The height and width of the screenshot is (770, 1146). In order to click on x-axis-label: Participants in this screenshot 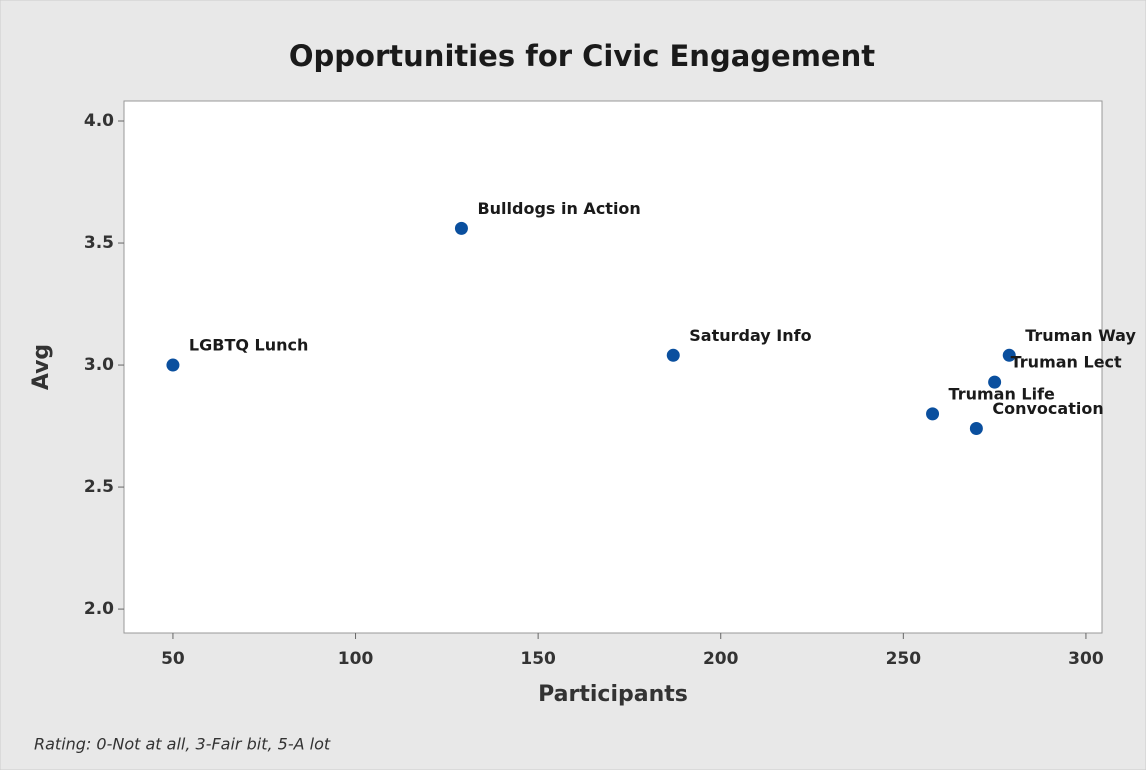, I will do `click(613, 694)`.